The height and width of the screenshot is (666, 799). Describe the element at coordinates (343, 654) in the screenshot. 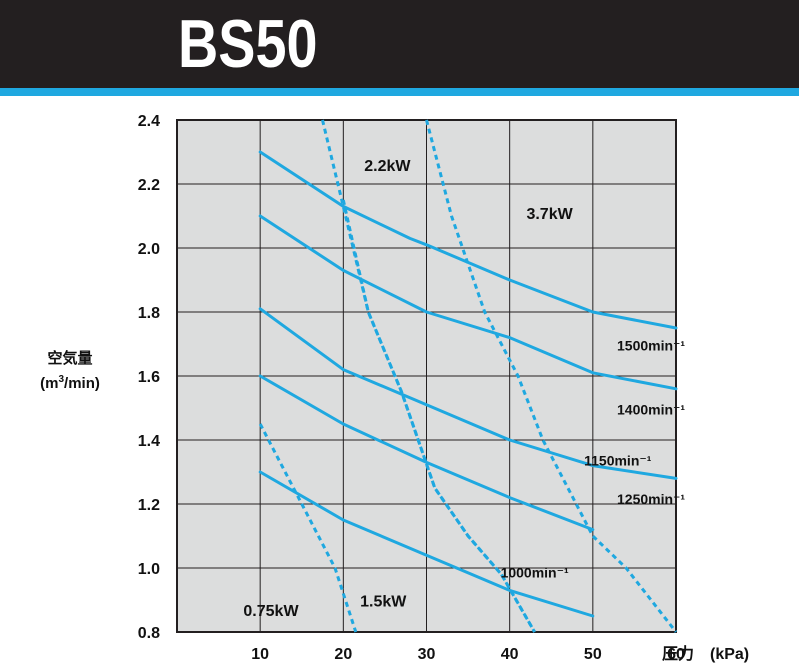

I see `x-tick-label: 20` at that location.